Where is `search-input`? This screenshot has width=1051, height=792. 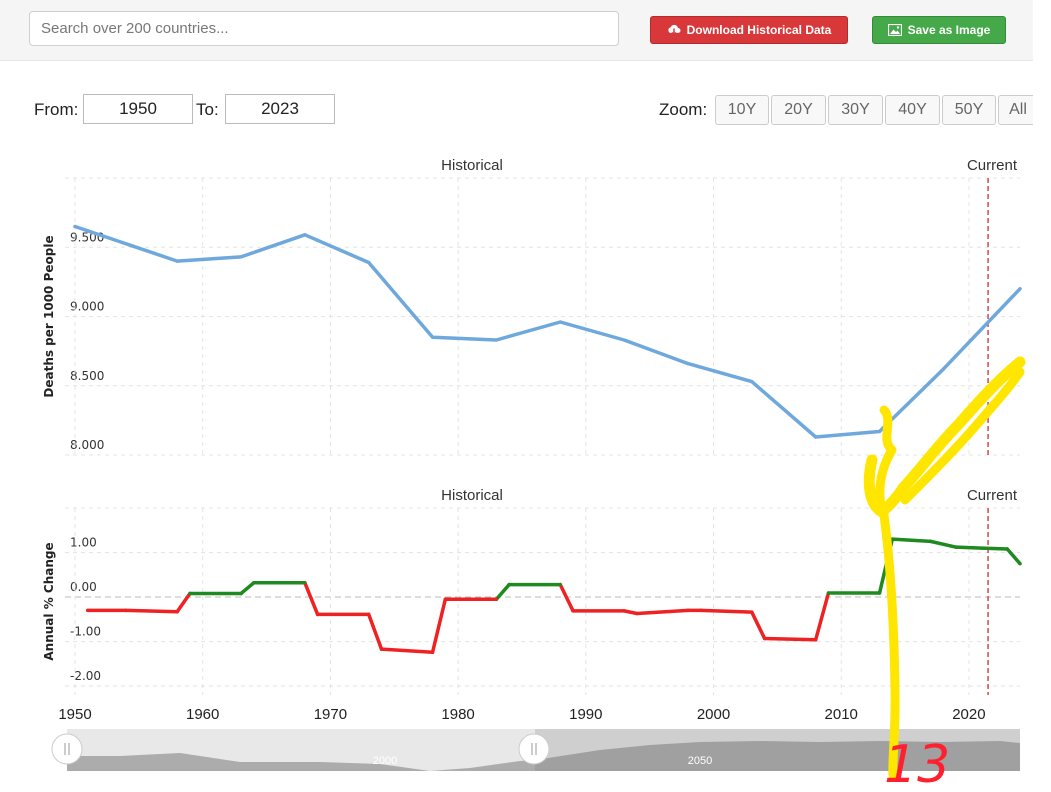
search-input is located at coordinates (324, 28).